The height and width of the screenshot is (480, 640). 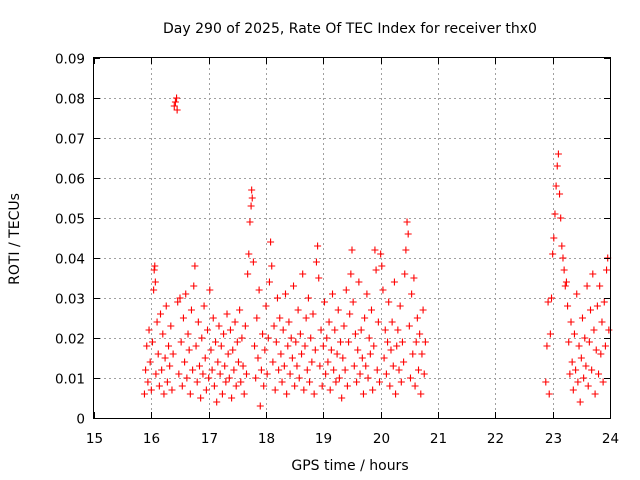 I want to click on x-tick-label: 15, so click(x=94, y=439).